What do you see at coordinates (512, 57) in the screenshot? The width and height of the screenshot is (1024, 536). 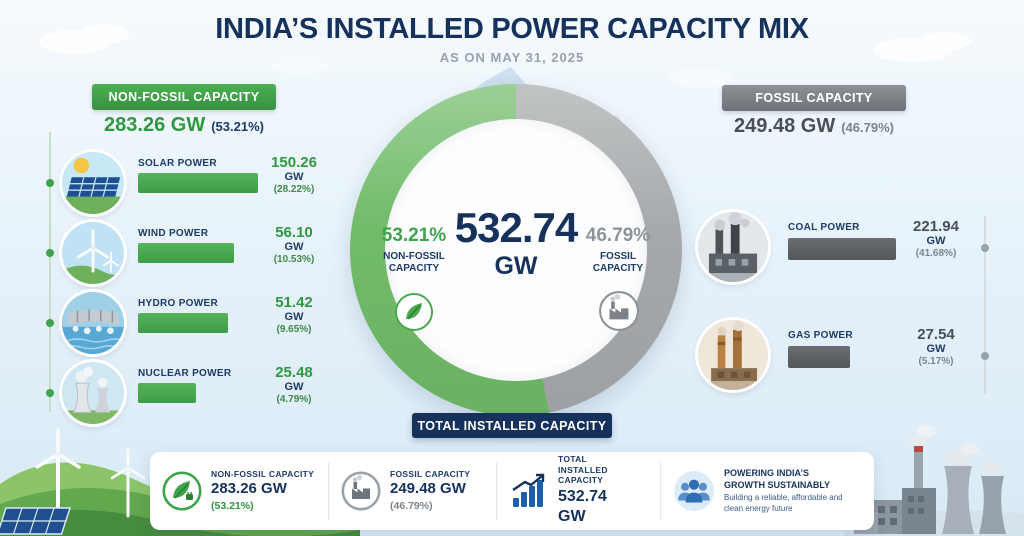 I see `page-subtitle: AS ON MAY 31, 2025` at bounding box center [512, 57].